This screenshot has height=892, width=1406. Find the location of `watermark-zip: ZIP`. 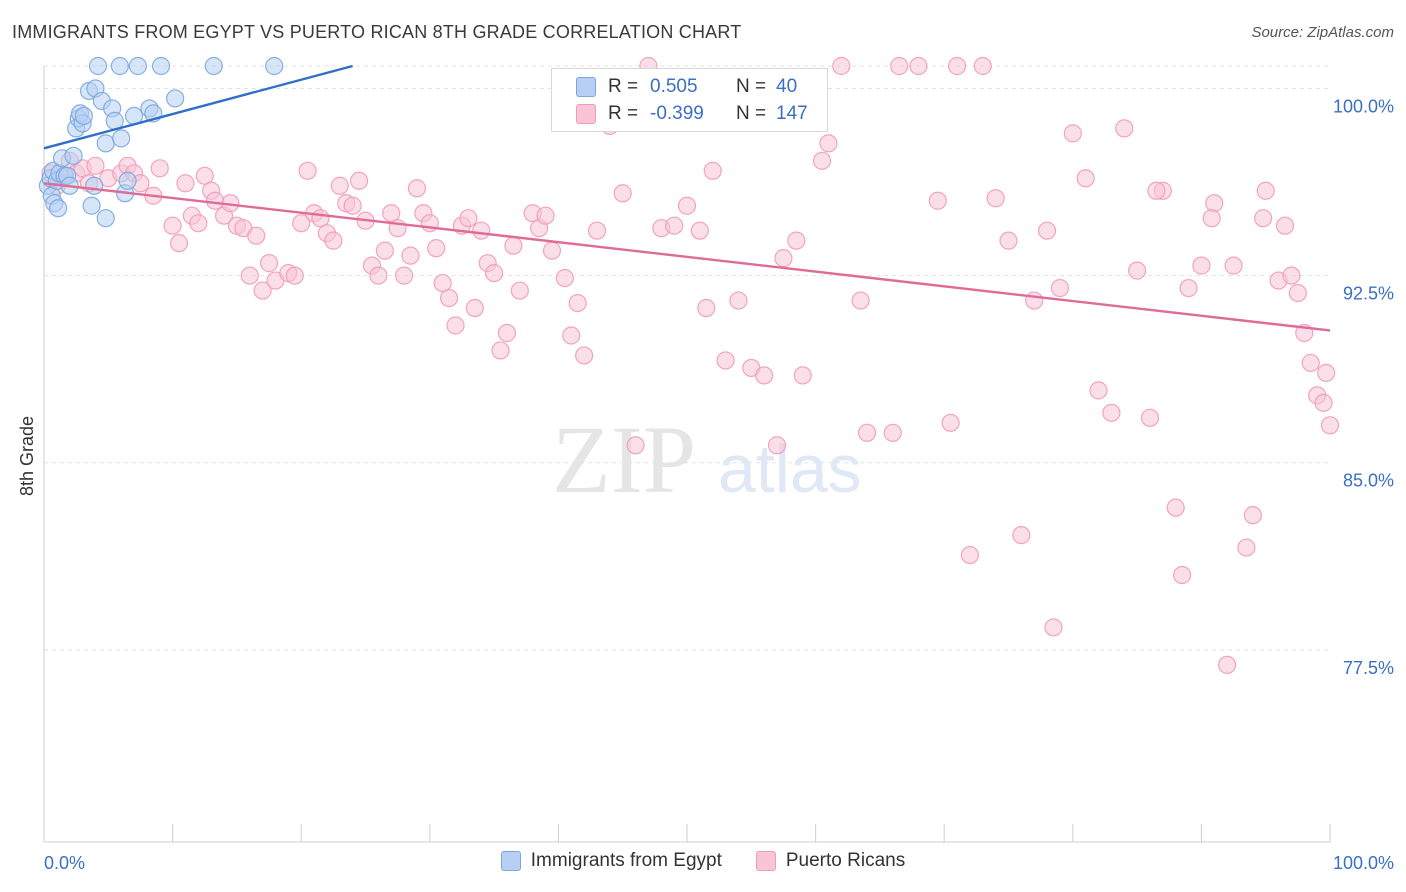

watermark-zip: ZIP is located at coordinates (624, 459).